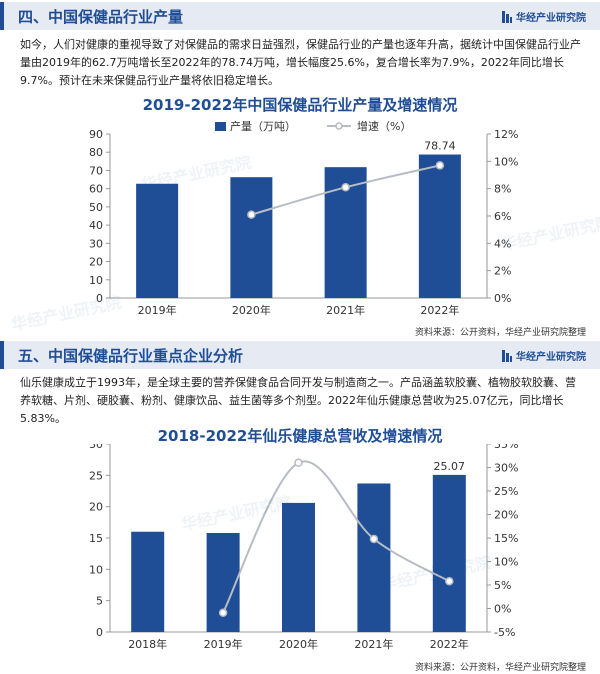 This screenshot has height=674, width=600. What do you see at coordinates (506, 538) in the screenshot?
I see `right-tick-label: 15%` at bounding box center [506, 538].